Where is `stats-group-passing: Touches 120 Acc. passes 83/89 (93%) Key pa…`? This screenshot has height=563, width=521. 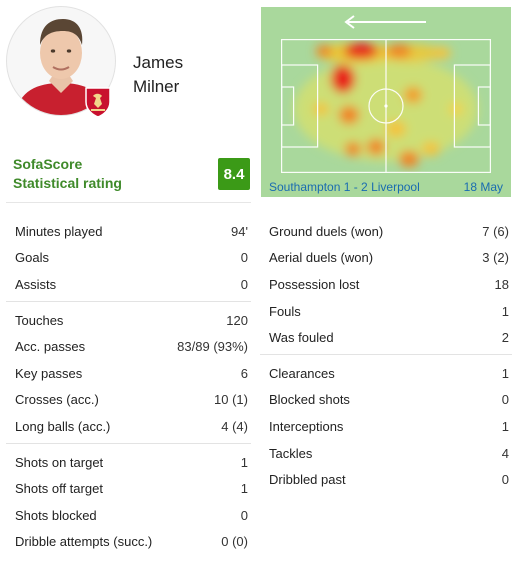 stats-group-passing: Touches 120 Acc. passes 83/89 (93%) Key pa… is located at coordinates (128, 375).